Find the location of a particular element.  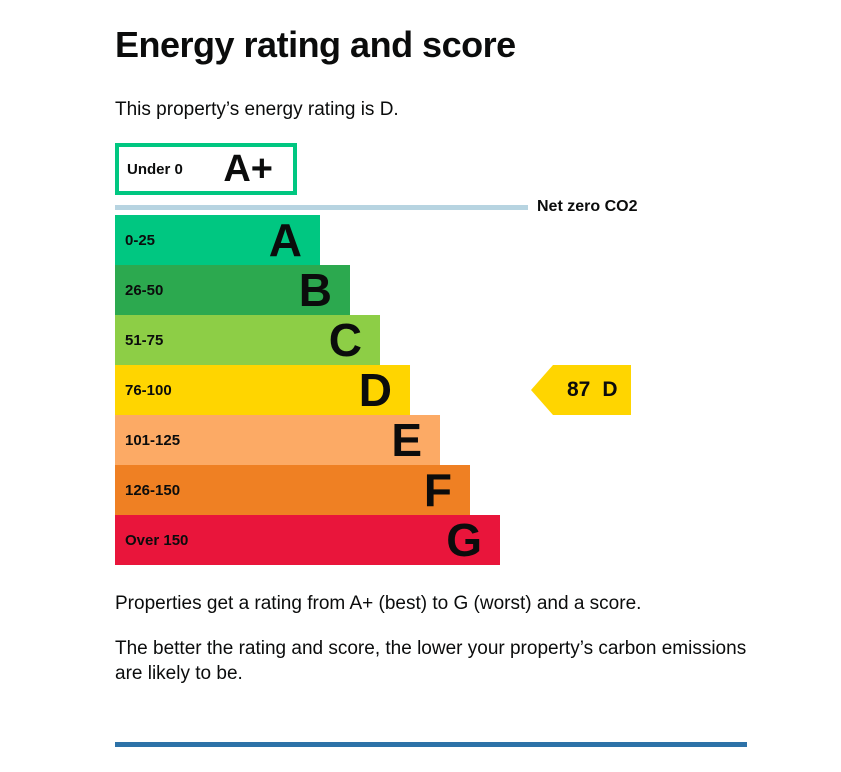

band-range-label: 26-50 is located at coordinates (144, 290).